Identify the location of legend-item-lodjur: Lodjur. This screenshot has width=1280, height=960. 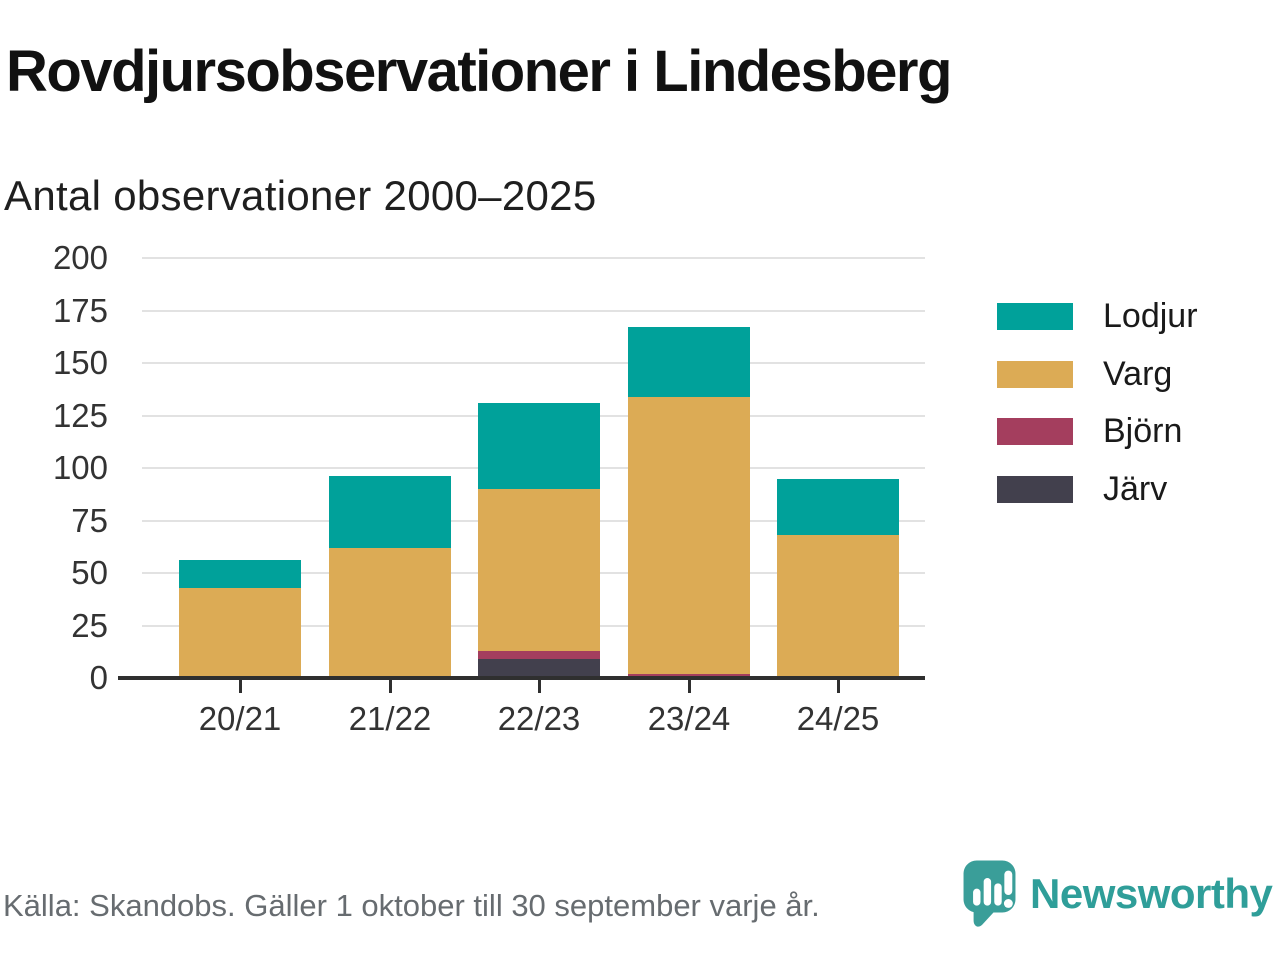
(1097, 316).